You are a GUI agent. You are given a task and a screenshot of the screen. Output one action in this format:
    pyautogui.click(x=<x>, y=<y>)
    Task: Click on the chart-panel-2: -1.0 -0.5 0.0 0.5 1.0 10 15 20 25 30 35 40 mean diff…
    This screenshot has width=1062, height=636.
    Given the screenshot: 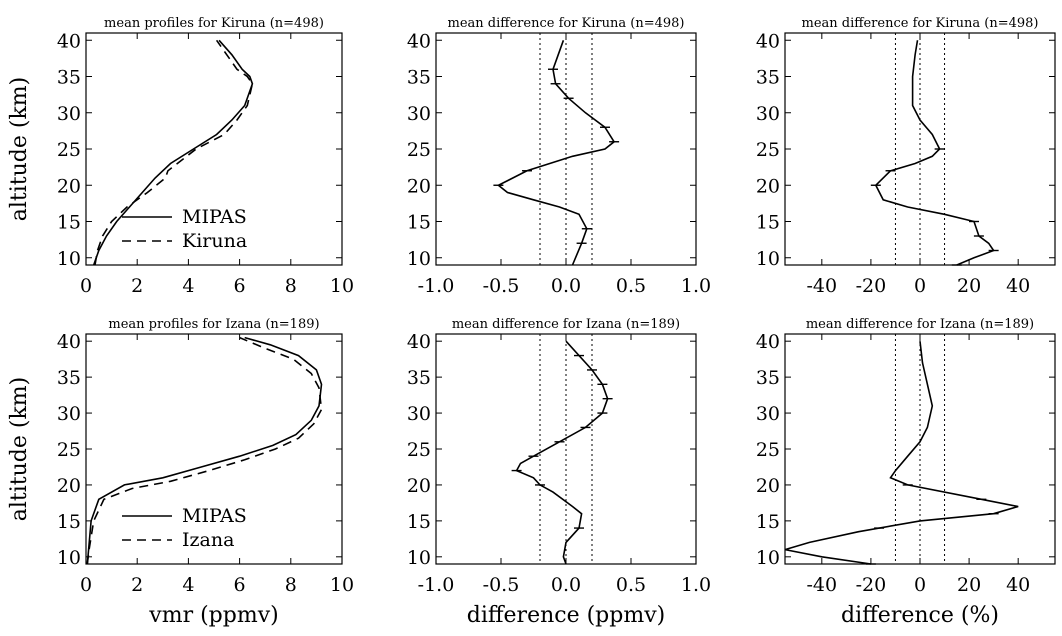 What is the action you would take?
    pyautogui.click(x=559, y=156)
    